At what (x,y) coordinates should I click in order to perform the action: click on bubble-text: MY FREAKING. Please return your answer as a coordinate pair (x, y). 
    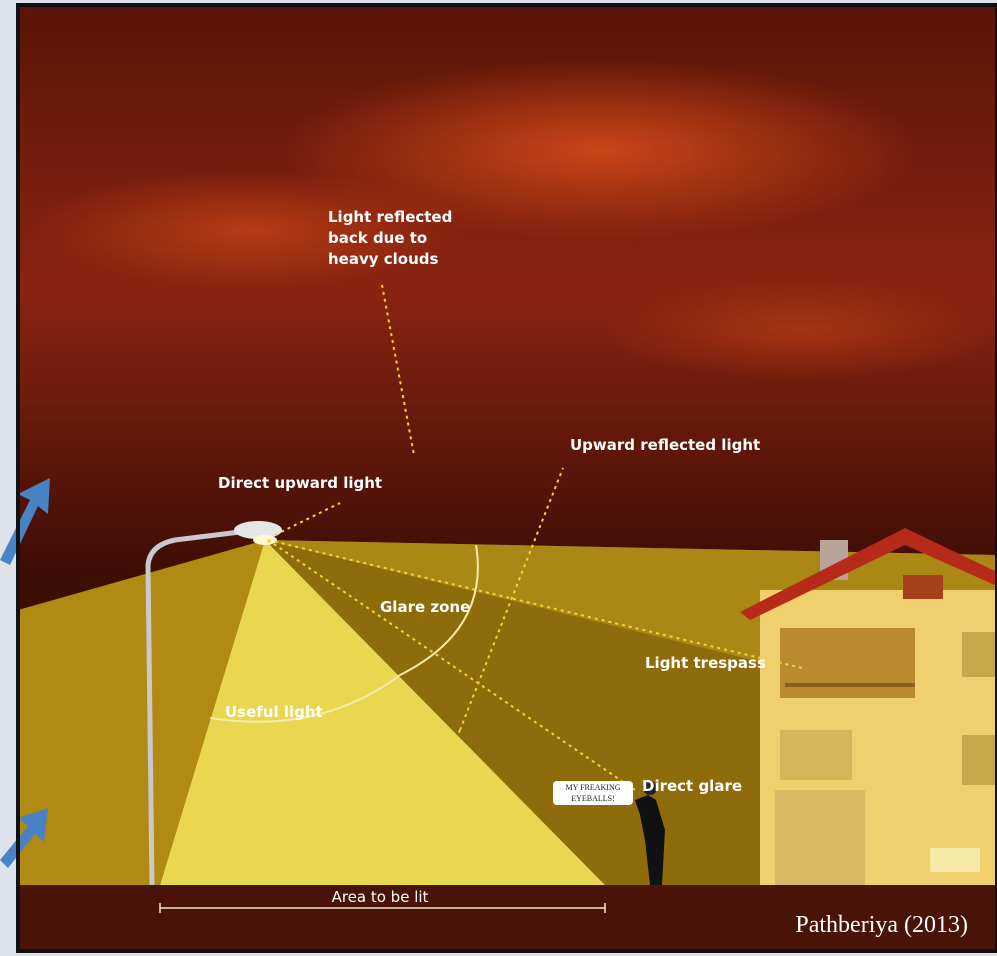
    Looking at the image, I should click on (592, 787).